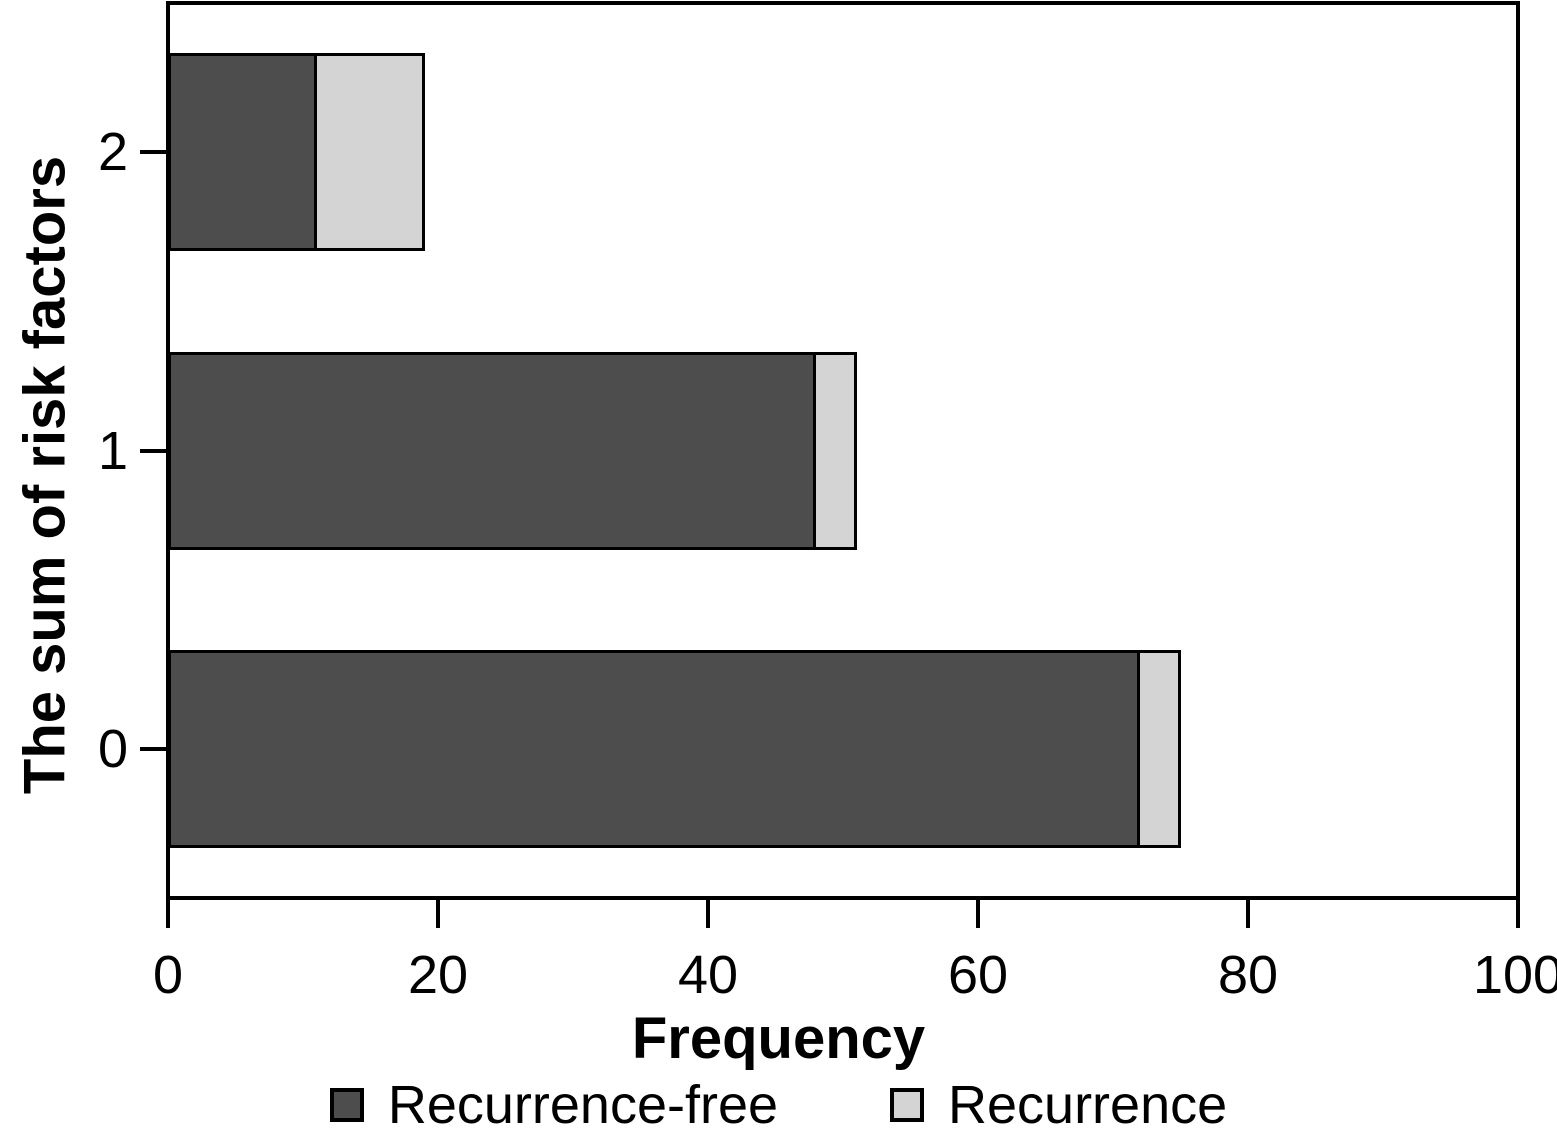 Image resolution: width=1557 pixels, height=1131 pixels. Describe the element at coordinates (112, 748) in the screenshot. I see `y-tick-label: 0` at that location.